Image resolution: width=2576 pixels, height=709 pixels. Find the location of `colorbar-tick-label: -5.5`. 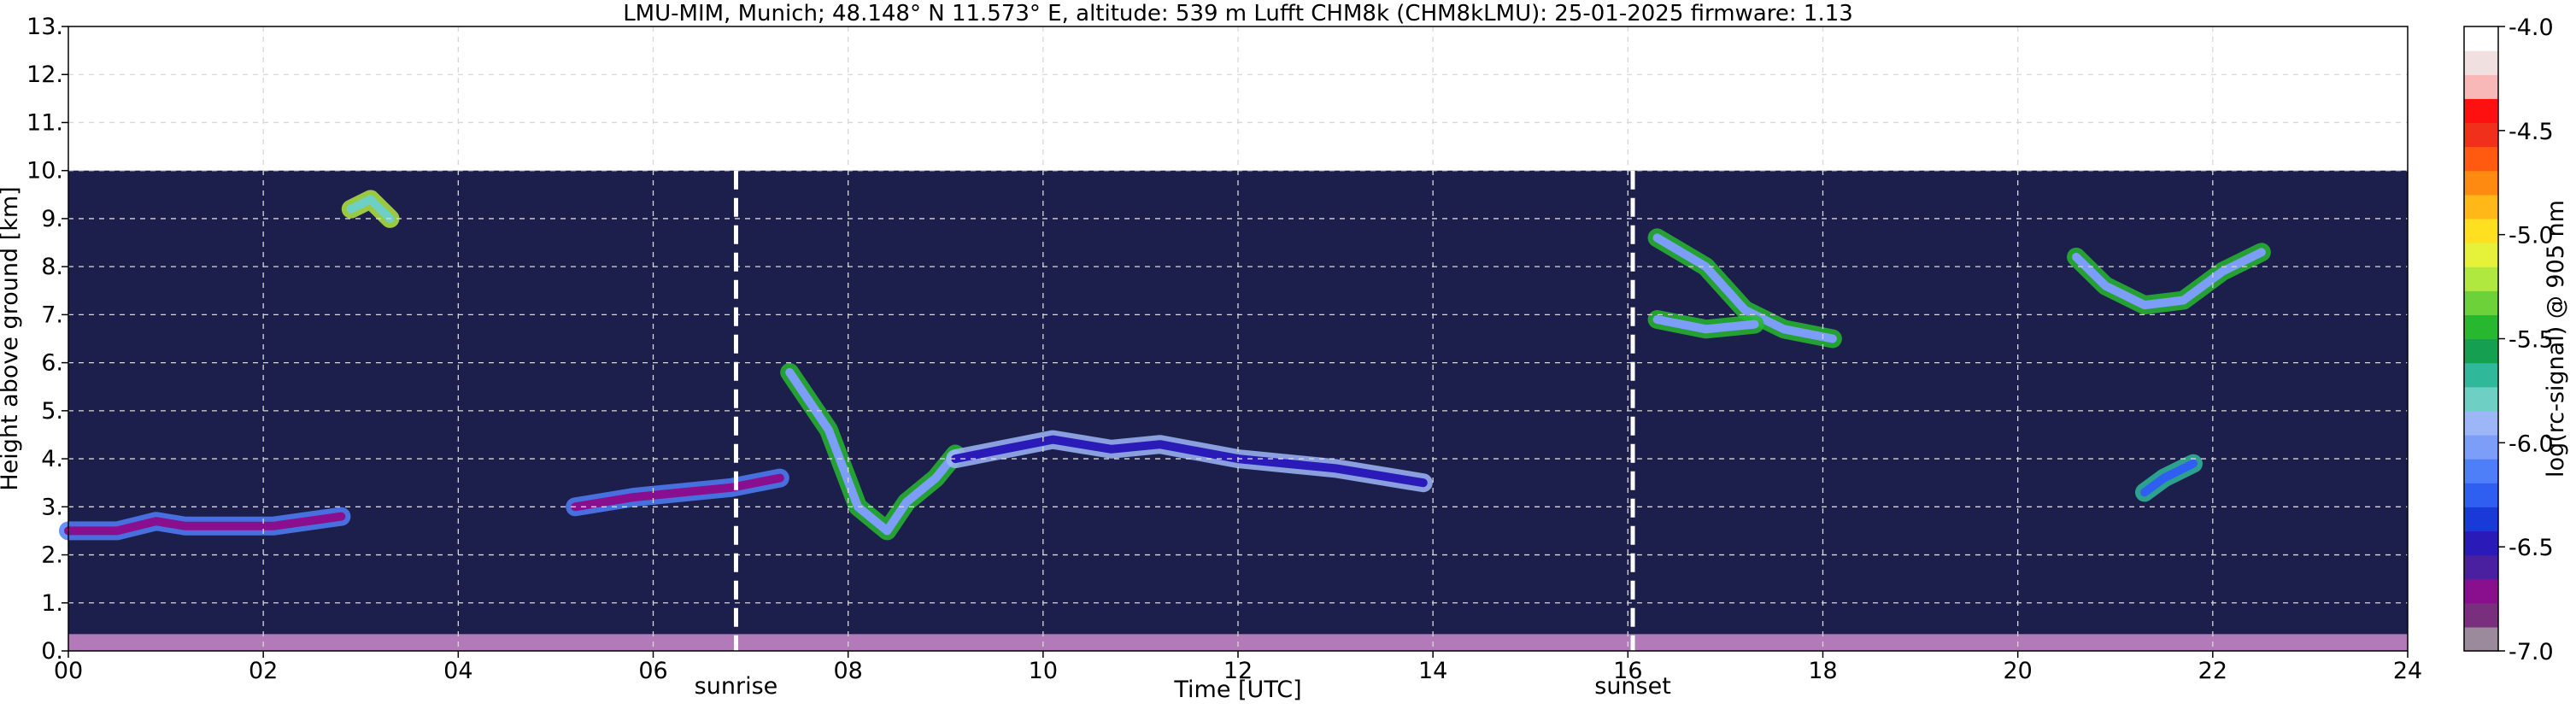

colorbar-tick-label: -5.5 is located at coordinates (2531, 340).